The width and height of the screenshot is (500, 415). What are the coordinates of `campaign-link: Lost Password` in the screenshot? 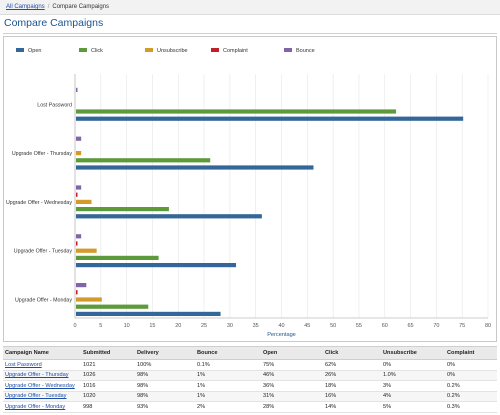 It's located at (23, 364).